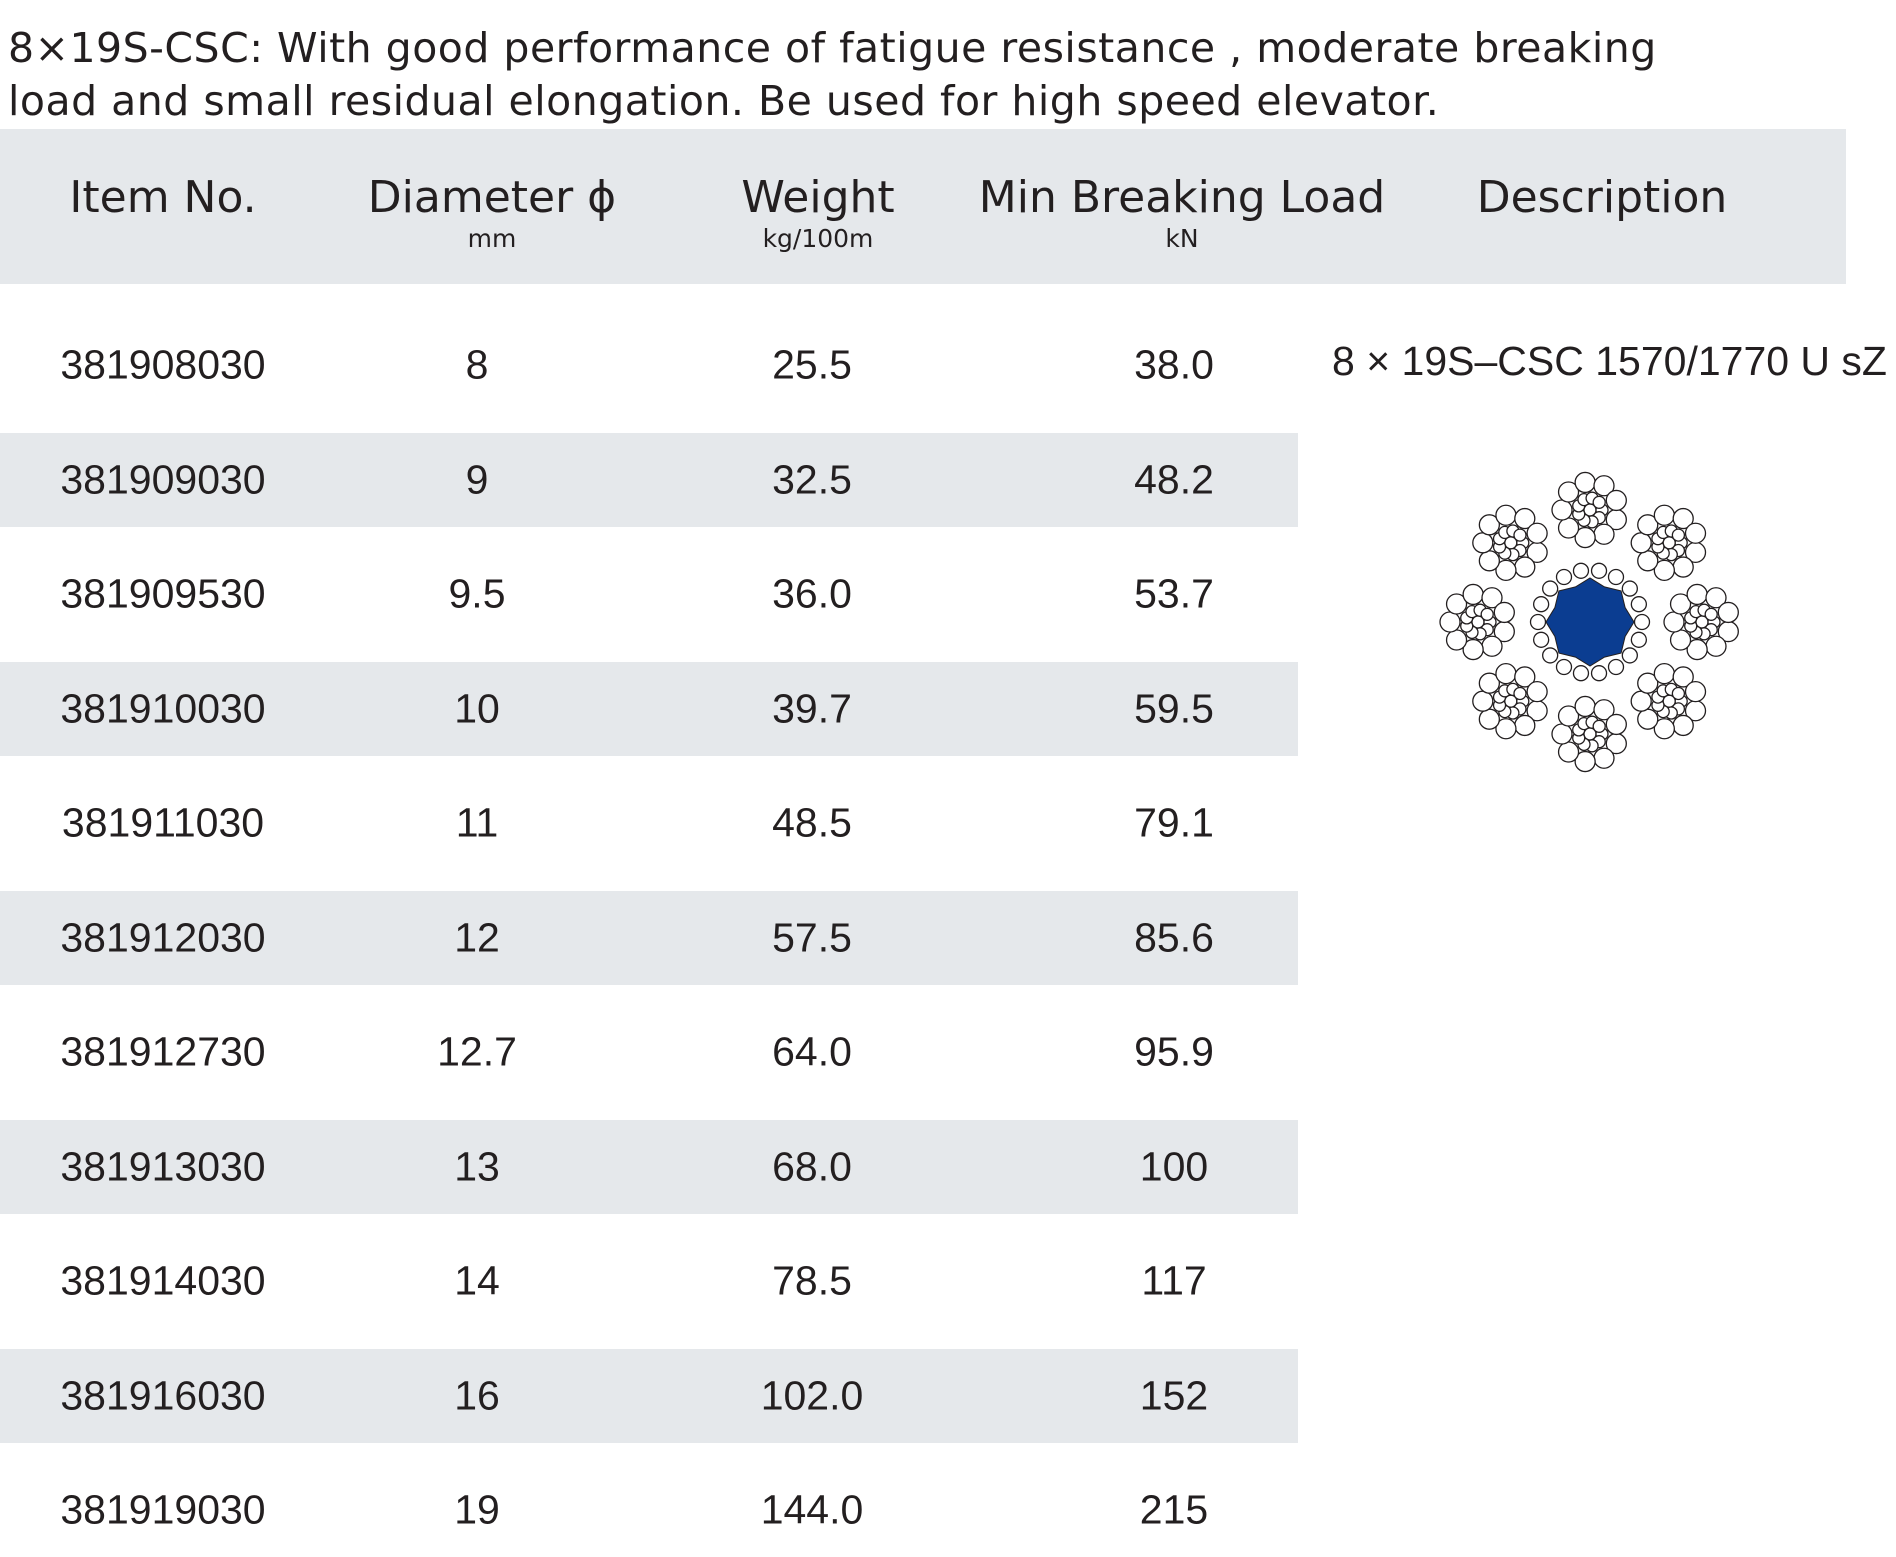  Describe the element at coordinates (812, 822) in the screenshot. I see `weight-cell: 48.5` at that location.